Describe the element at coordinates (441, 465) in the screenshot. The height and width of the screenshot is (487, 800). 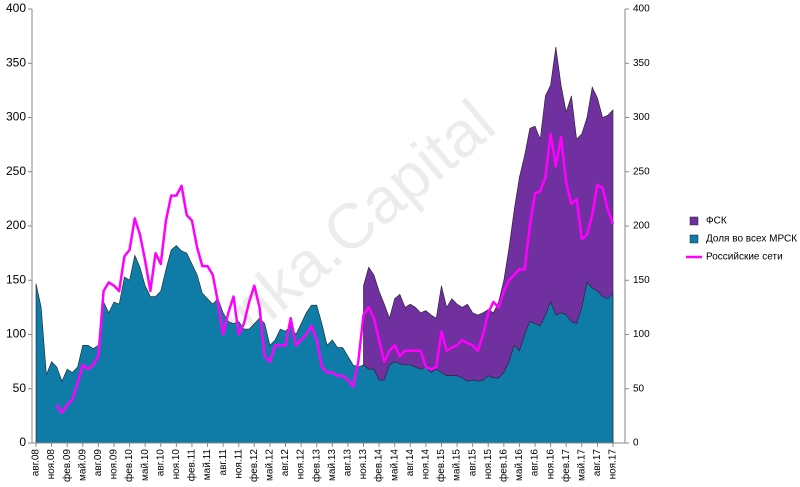
I see `x-tick-label: фев.15` at that location.